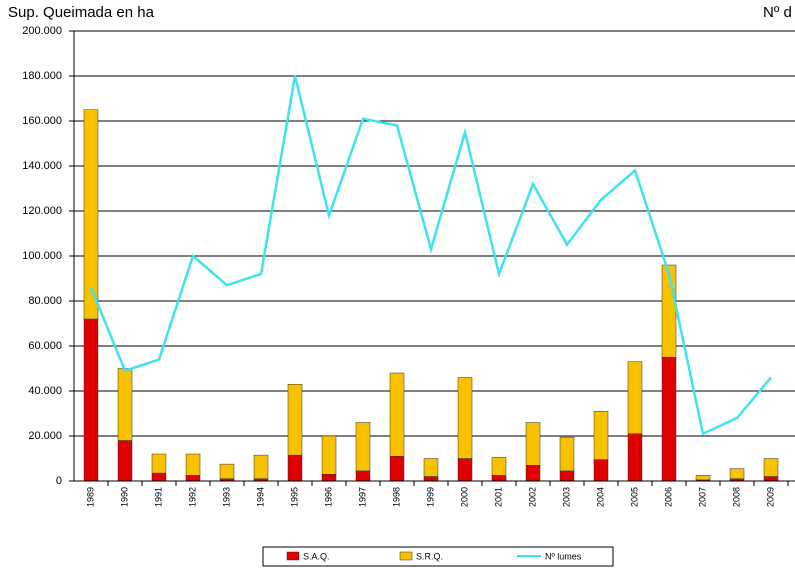 The width and height of the screenshot is (795, 571). I want to click on x-tick-label: 1991, so click(158, 497).